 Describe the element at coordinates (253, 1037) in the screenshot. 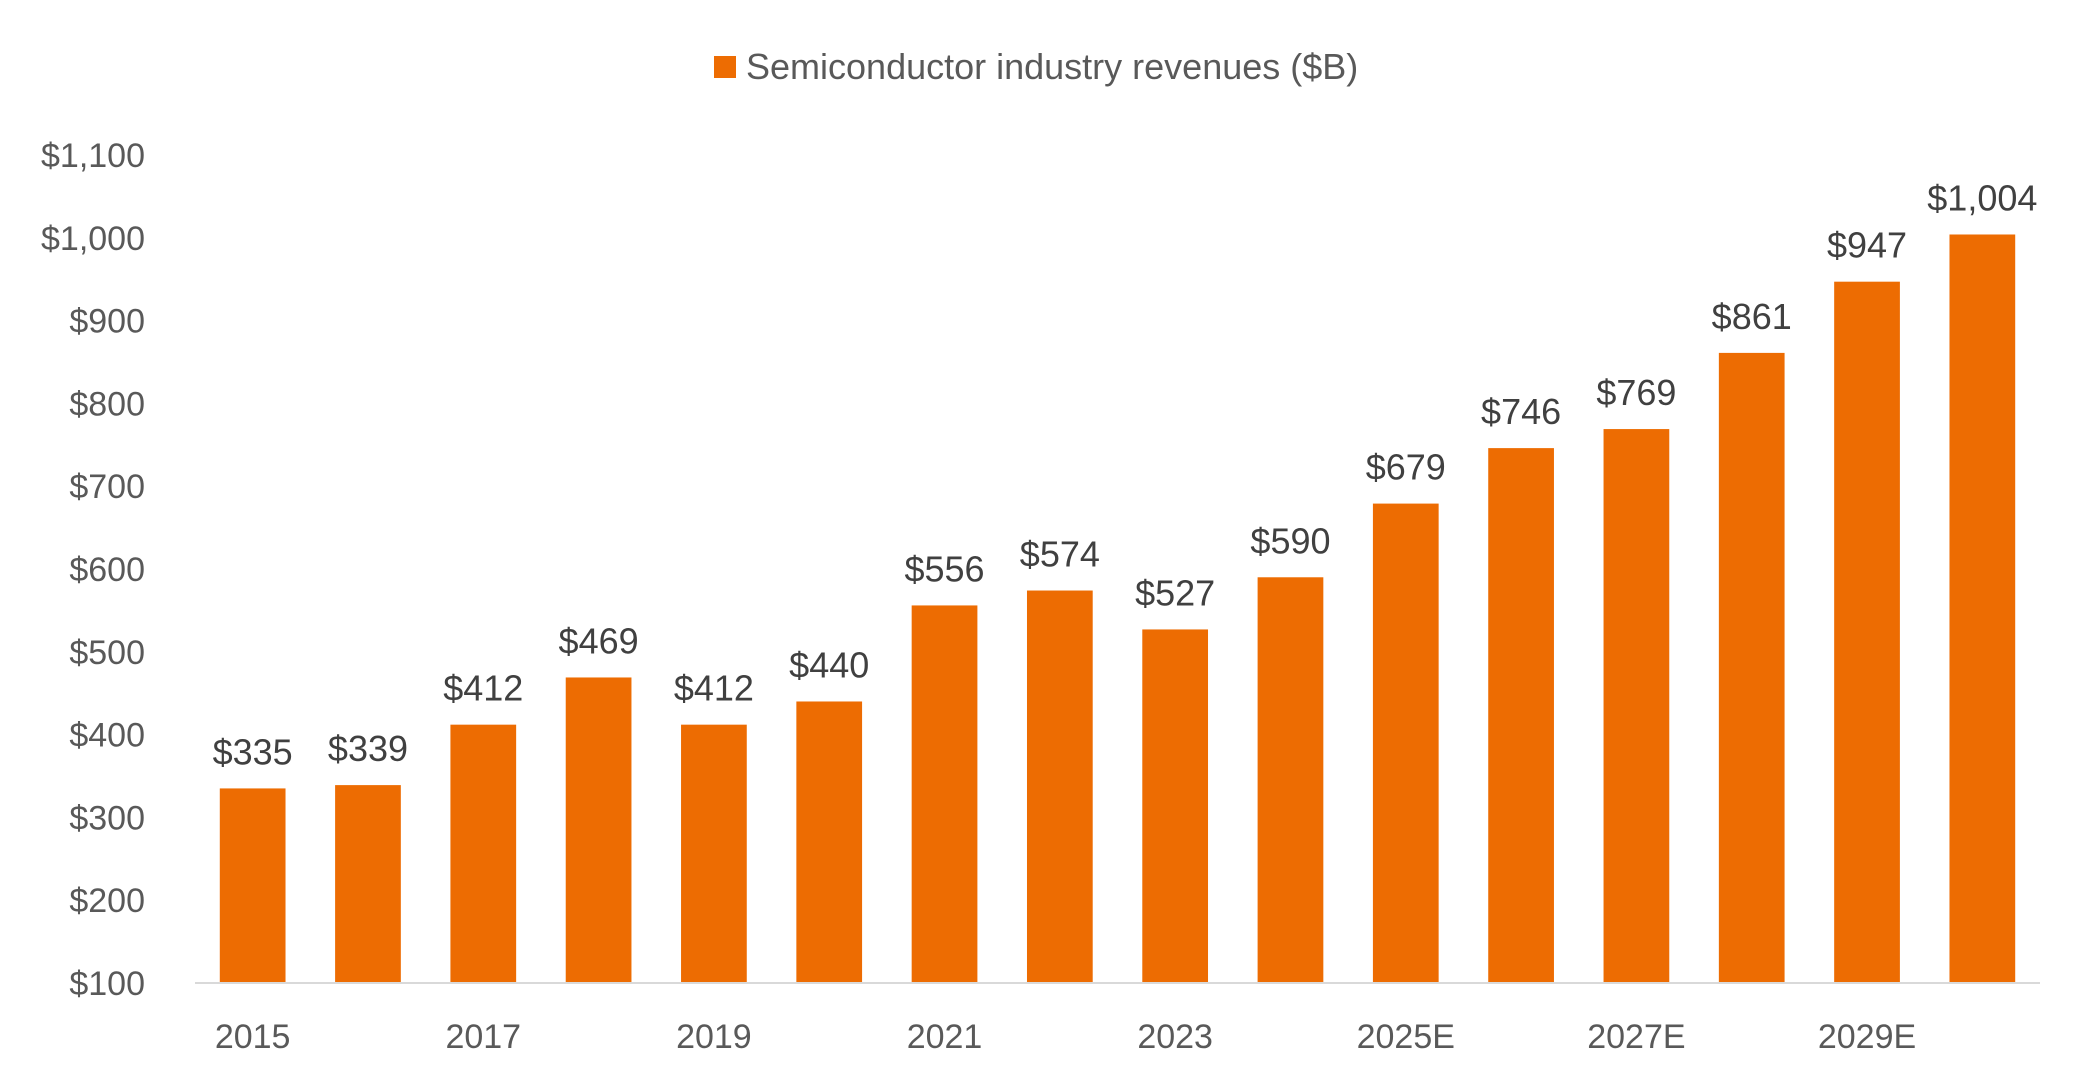

I see `x-tick-label: 2015` at that location.